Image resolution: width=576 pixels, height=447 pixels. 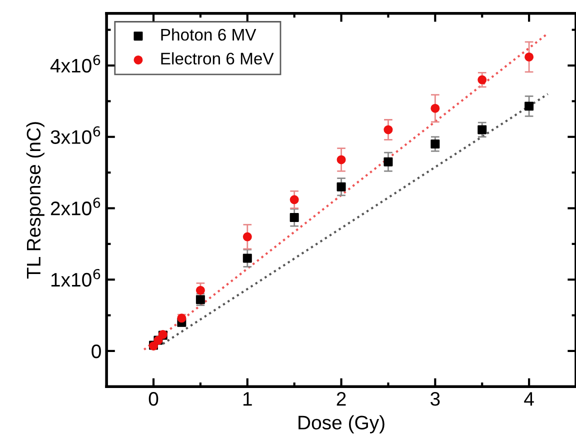 What do you see at coordinates (435, 399) in the screenshot?
I see `x-tick-label: 3` at bounding box center [435, 399].